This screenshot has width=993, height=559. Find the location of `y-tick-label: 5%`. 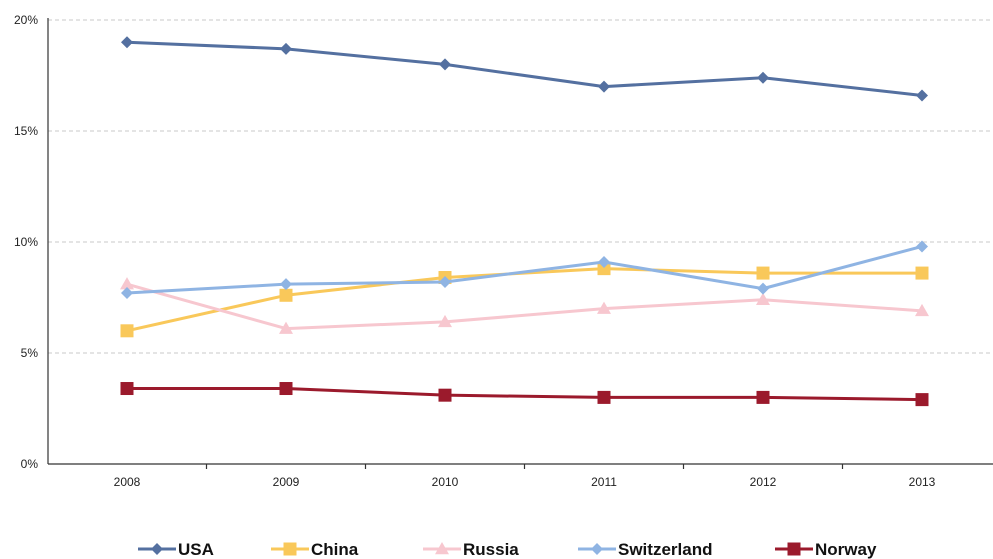

y-tick-label: 5% is located at coordinates (30, 353).